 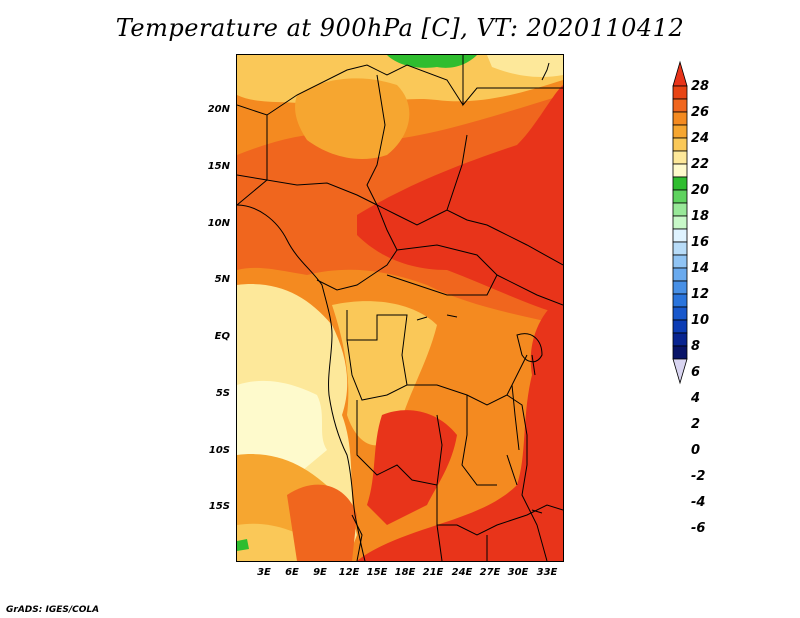 I want to click on lon-label-6e: 6E, so click(x=292, y=572).